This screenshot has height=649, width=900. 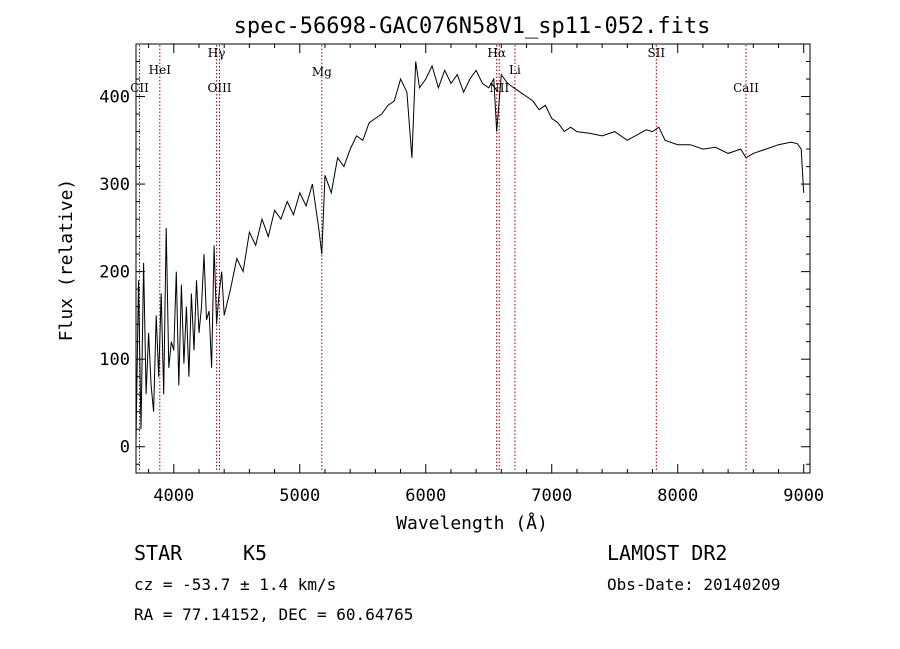 I want to click on redshift-text: cz = -53.7 ± 1.4 km/s, so click(x=235, y=584).